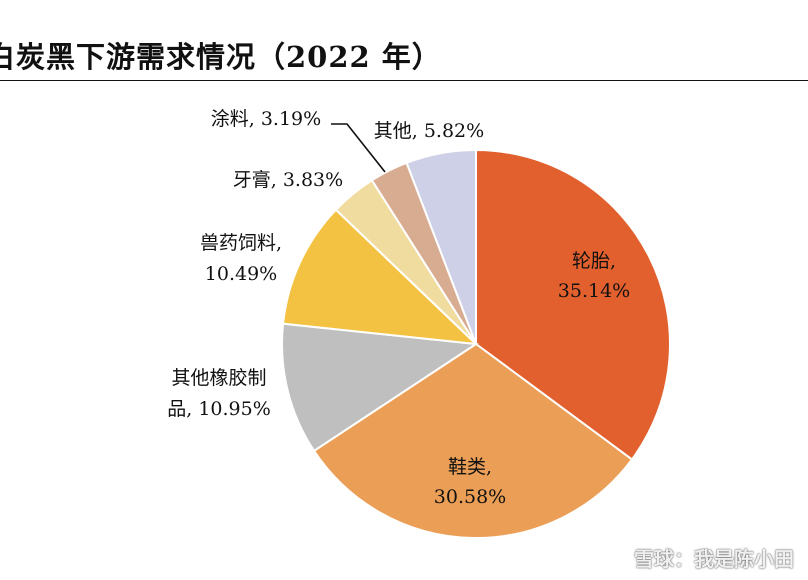 The image size is (808, 580). What do you see at coordinates (218, 378) in the screenshot?
I see `label-rubber-name: 其他橡胶制` at bounding box center [218, 378].